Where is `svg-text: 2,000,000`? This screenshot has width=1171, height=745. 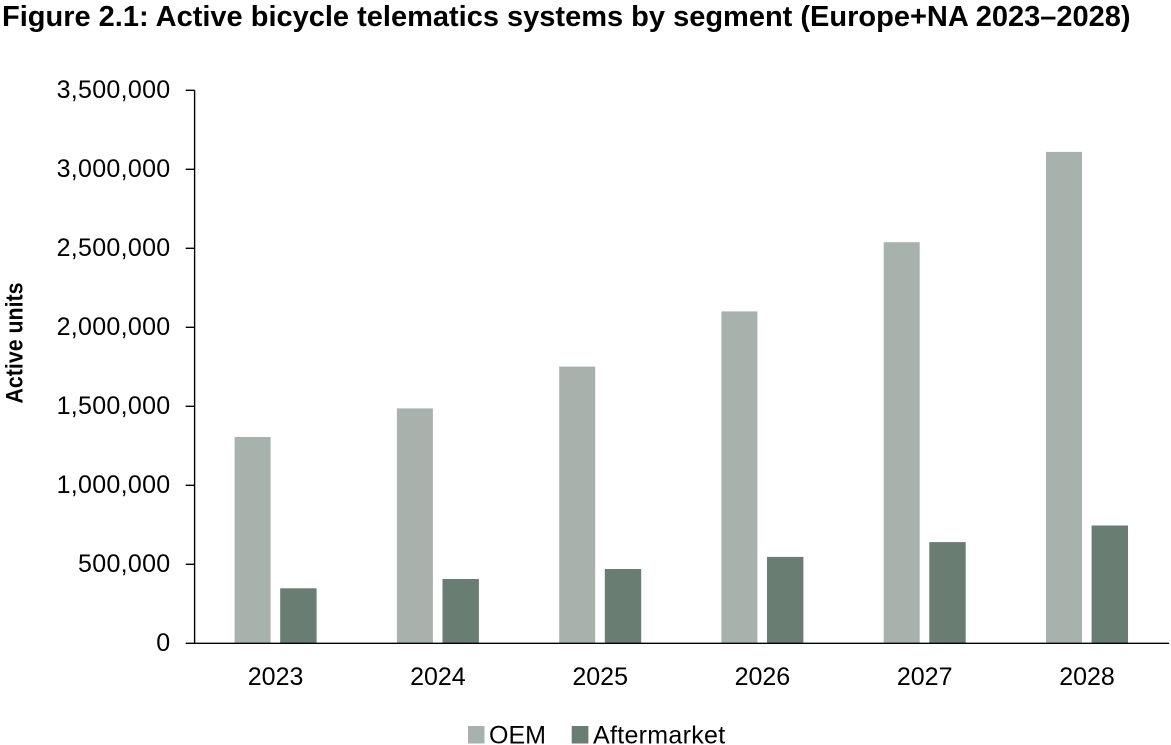
svg-text: 2,000,000 is located at coordinates (114, 327).